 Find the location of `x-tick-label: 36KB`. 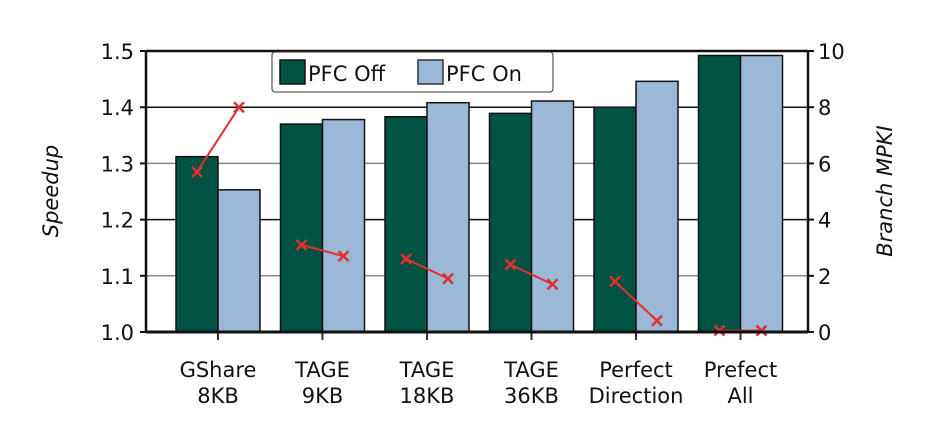

x-tick-label: 36KB is located at coordinates (531, 396).